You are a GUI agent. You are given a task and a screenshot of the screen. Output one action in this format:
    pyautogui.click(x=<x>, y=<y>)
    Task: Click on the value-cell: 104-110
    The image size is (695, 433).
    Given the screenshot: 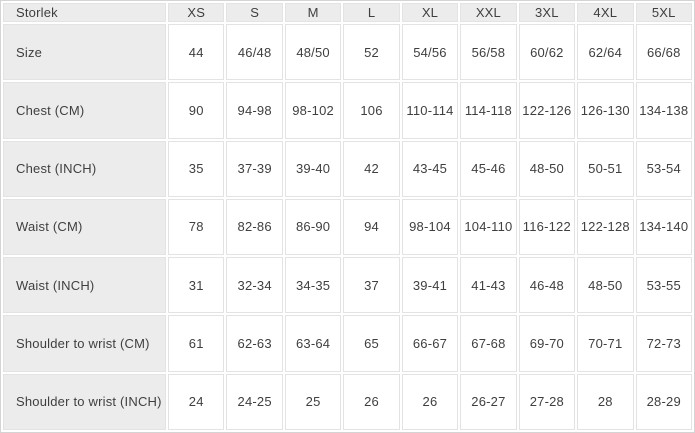 What is the action you would take?
    pyautogui.click(x=488, y=227)
    